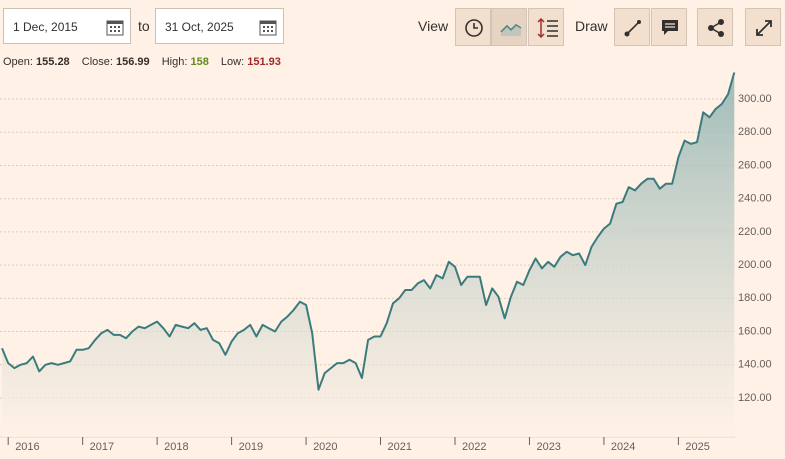 The width and height of the screenshot is (785, 459). I want to click on pen-icon, so click(632, 28).